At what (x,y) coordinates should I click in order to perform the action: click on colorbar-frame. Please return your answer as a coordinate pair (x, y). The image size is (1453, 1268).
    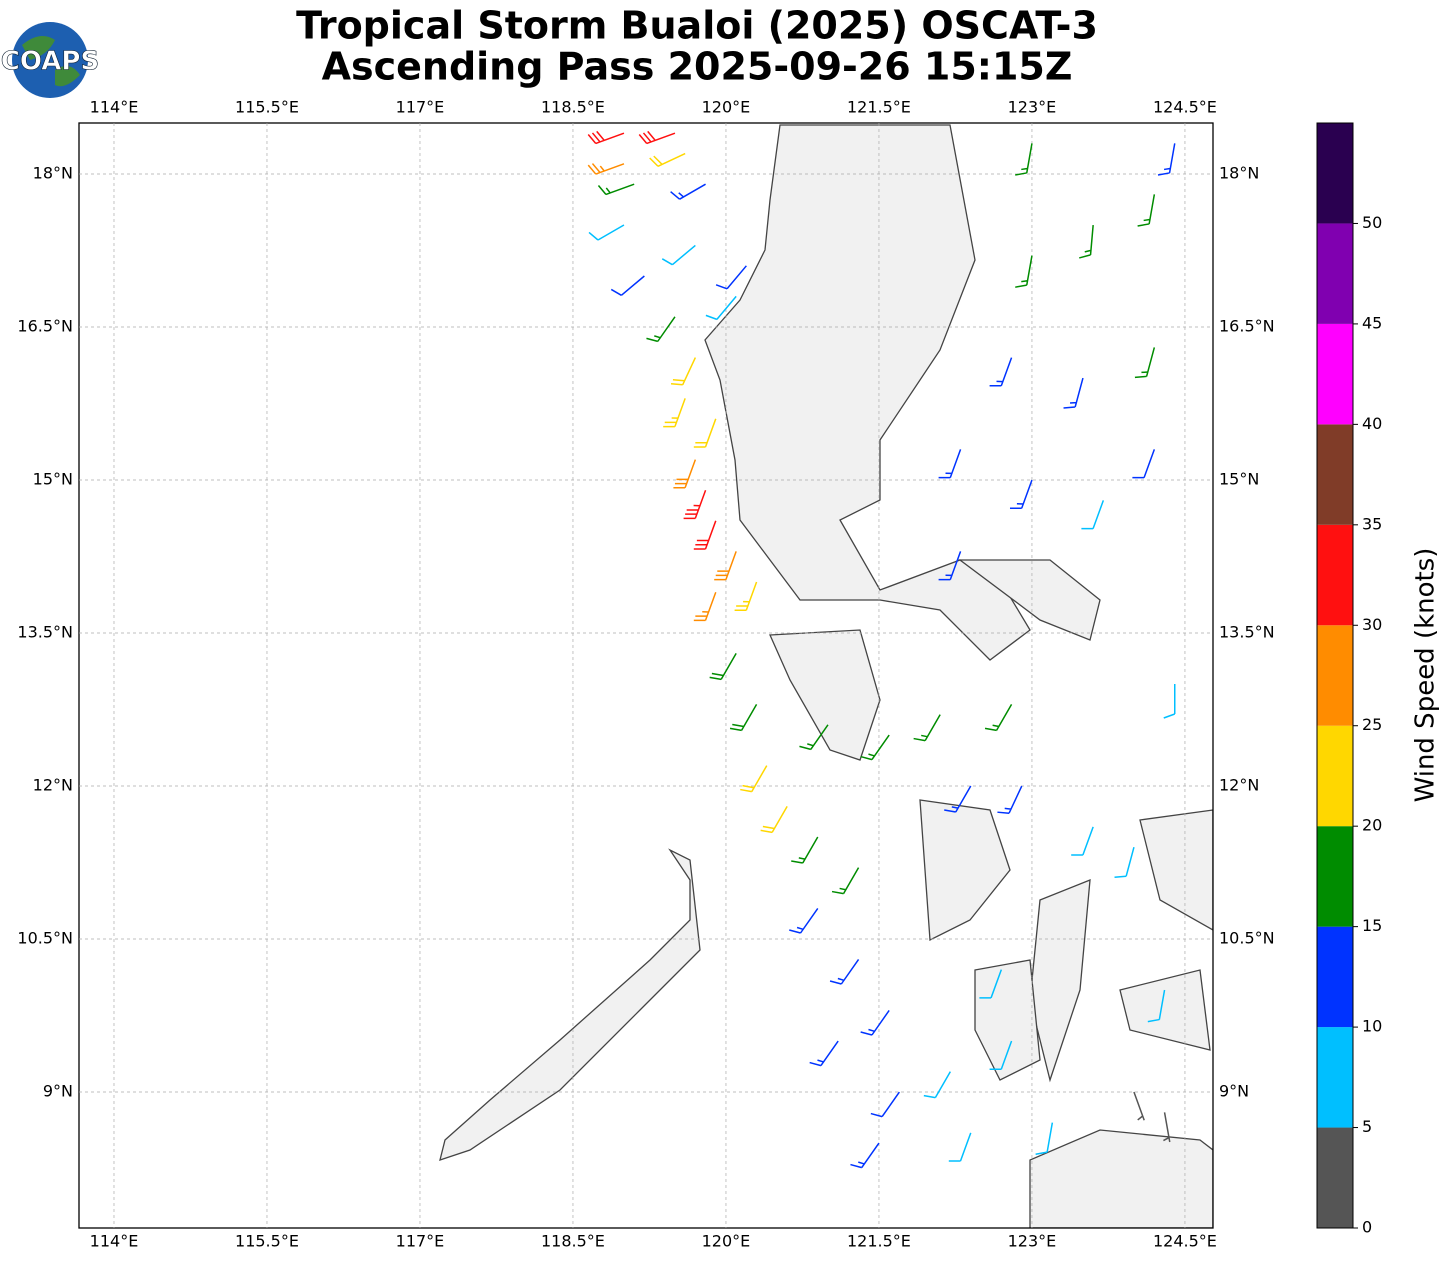
    Looking at the image, I should click on (1335, 675).